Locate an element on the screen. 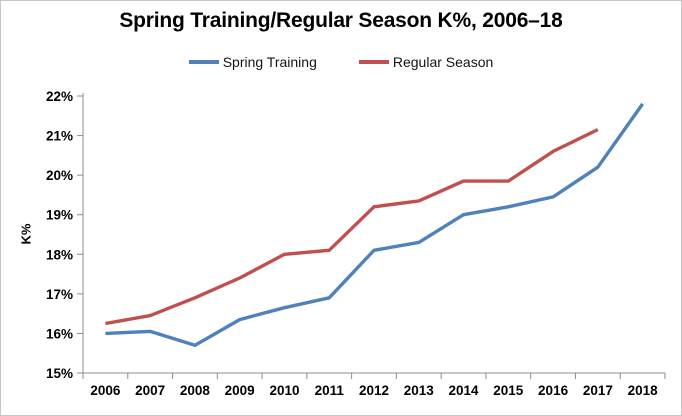  legend-label-spring-training: Spring Training is located at coordinates (269, 62).